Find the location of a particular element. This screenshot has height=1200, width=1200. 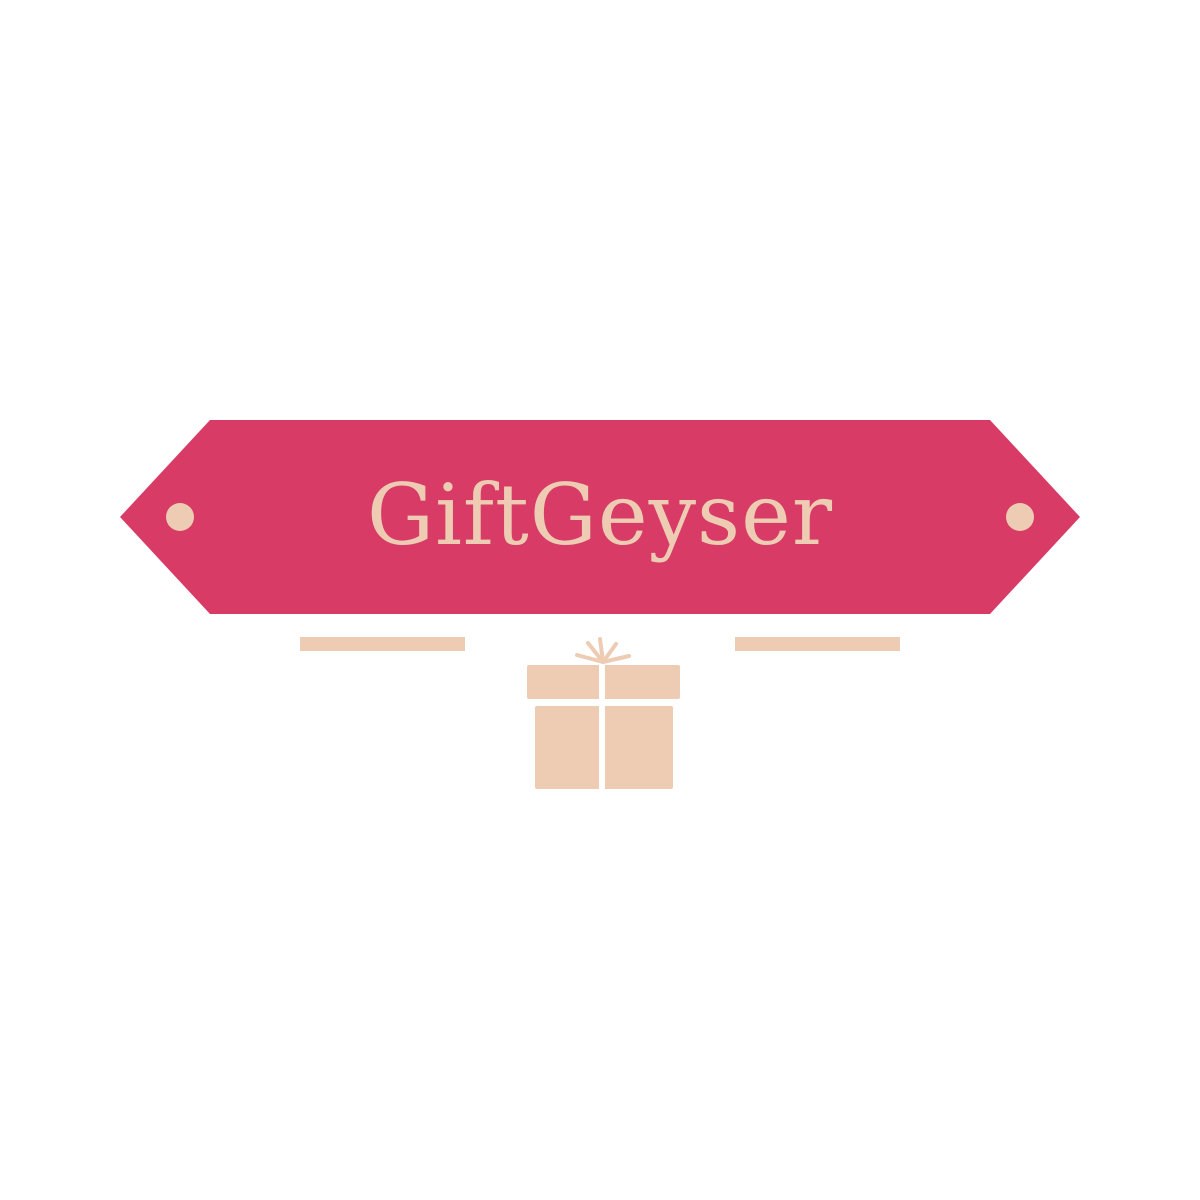

brand-name: GiftGeyser is located at coordinates (600, 515).